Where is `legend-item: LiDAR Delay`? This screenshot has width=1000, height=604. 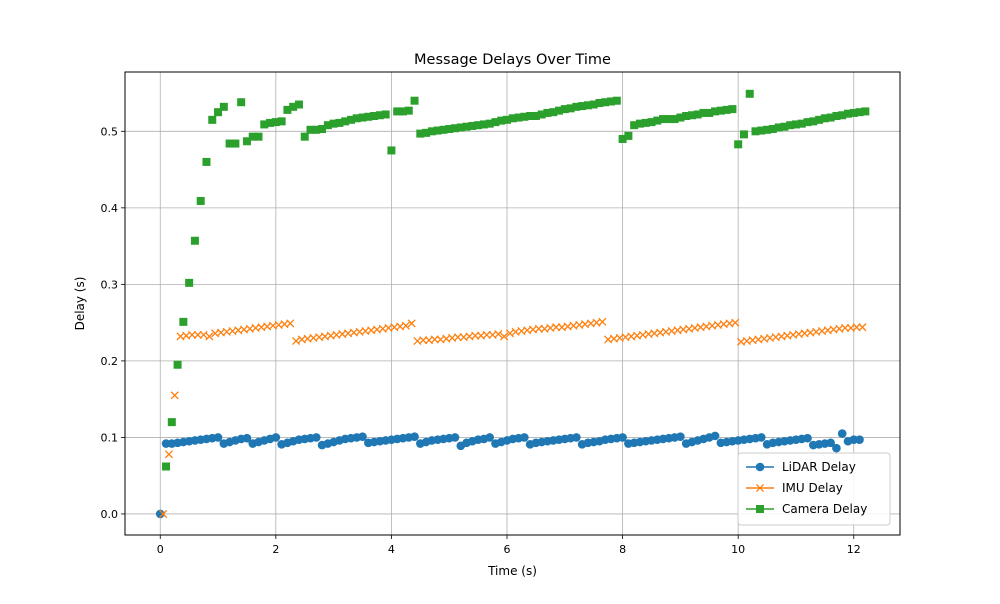 legend-item: LiDAR Delay is located at coordinates (801, 467).